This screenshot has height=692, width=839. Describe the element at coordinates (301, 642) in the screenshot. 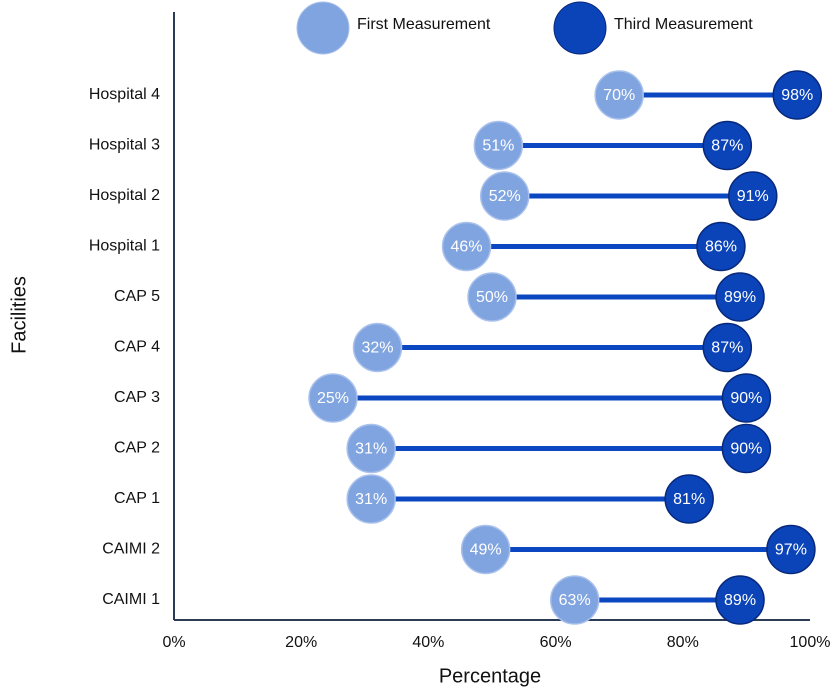

I see `x-tick-label: 20%` at that location.